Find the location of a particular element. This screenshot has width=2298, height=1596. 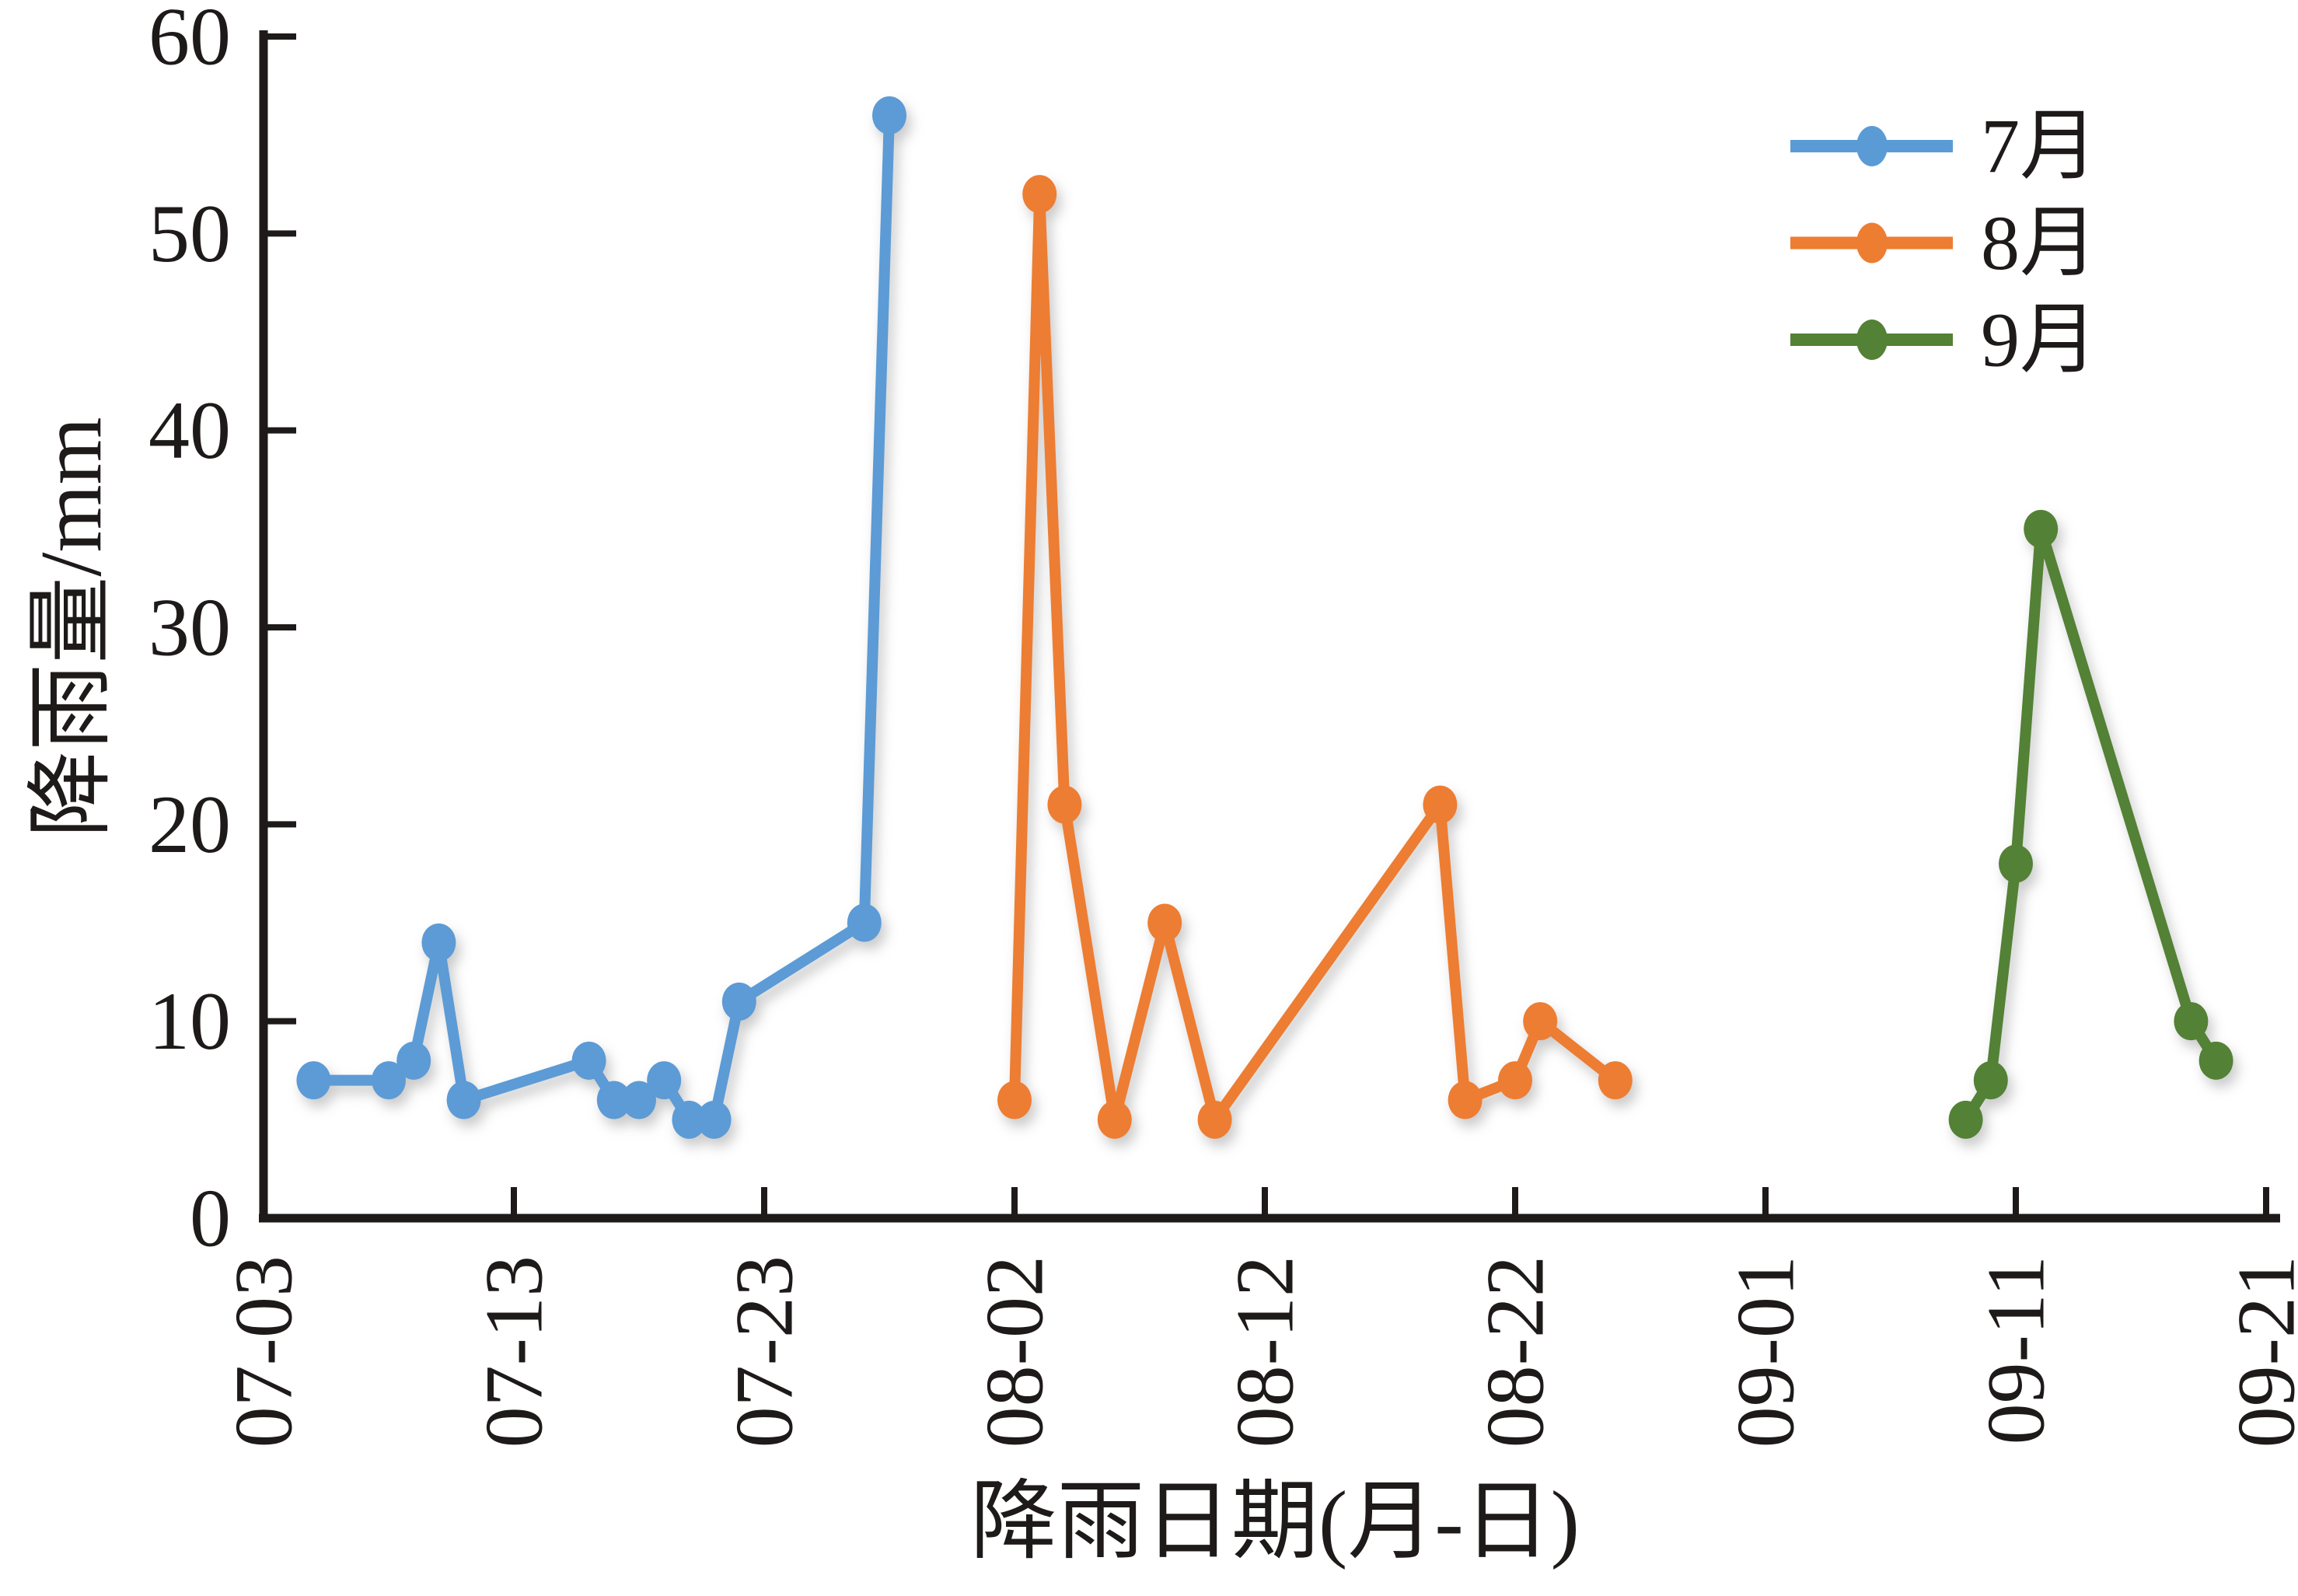

x-tick-label: 08-12 is located at coordinates (1265, 1352).